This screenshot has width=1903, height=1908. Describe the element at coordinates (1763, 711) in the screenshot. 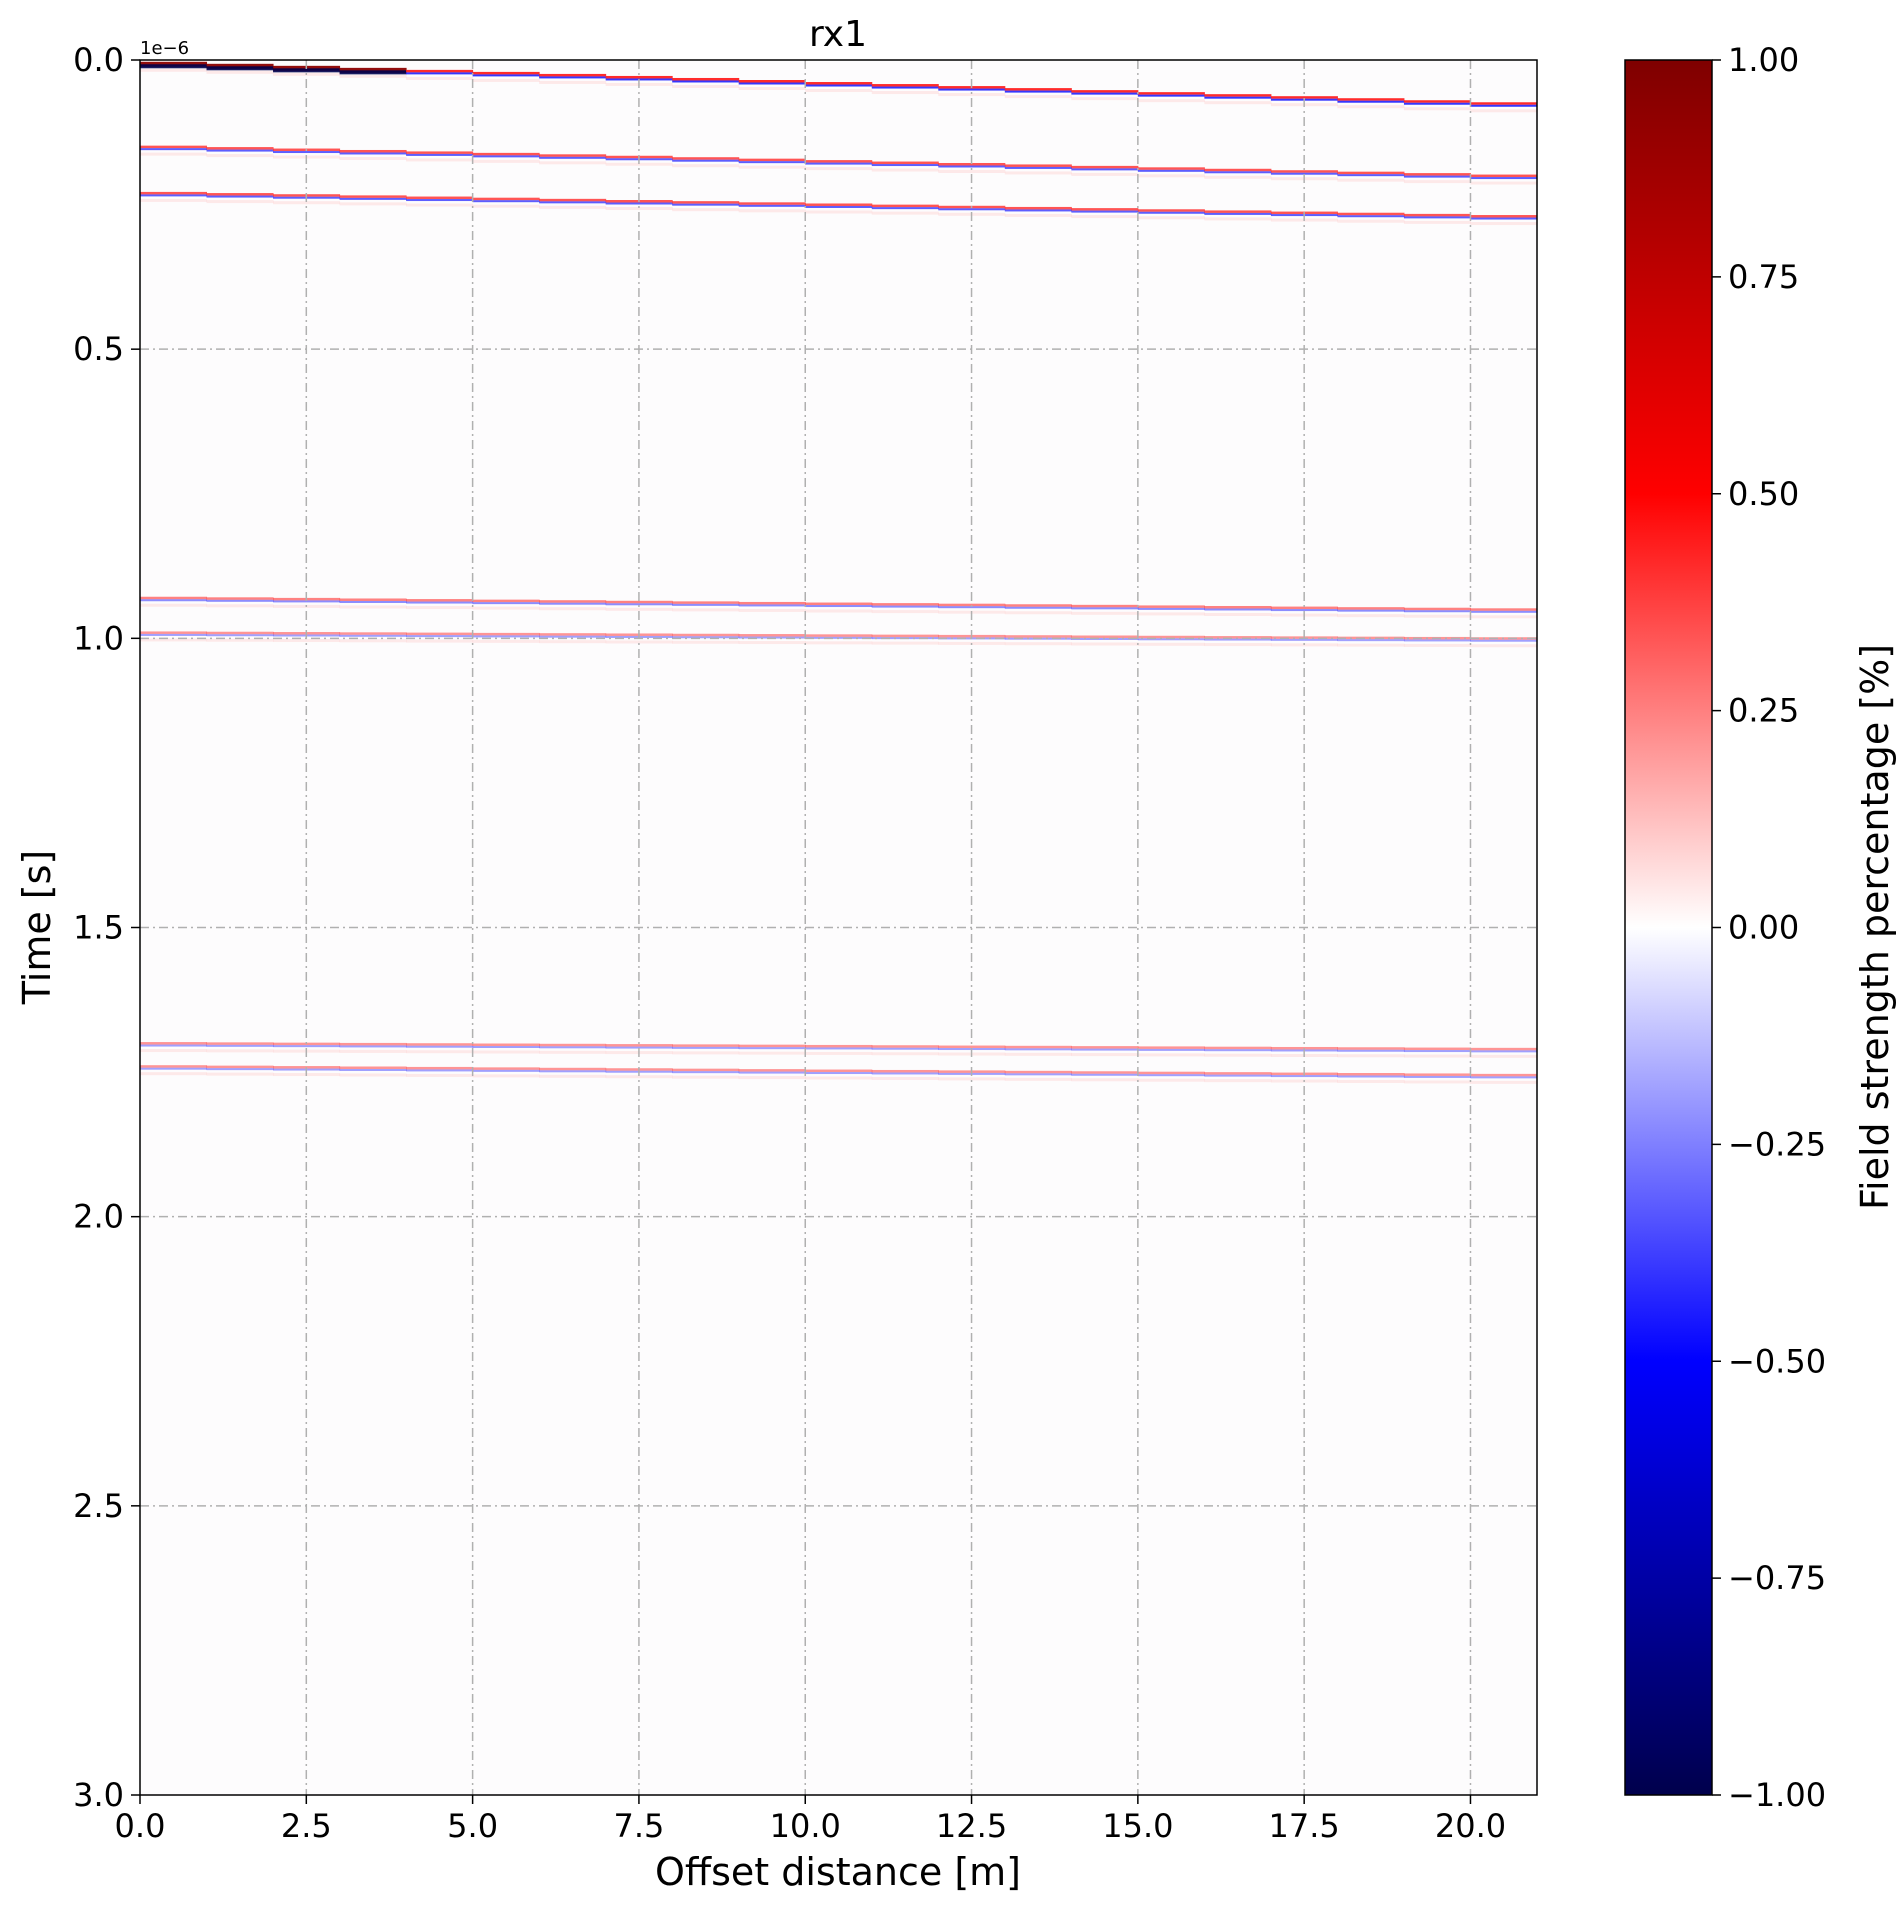

I see `colorbar-tick-label: 0.25` at that location.